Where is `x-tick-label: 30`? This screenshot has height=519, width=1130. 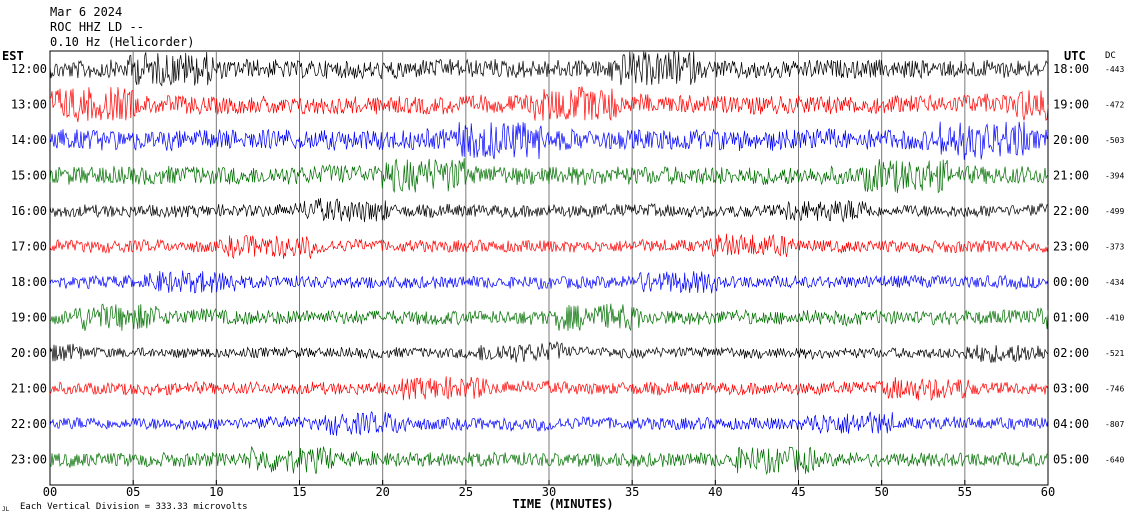
x-tick-label: 30 is located at coordinates (549, 492).